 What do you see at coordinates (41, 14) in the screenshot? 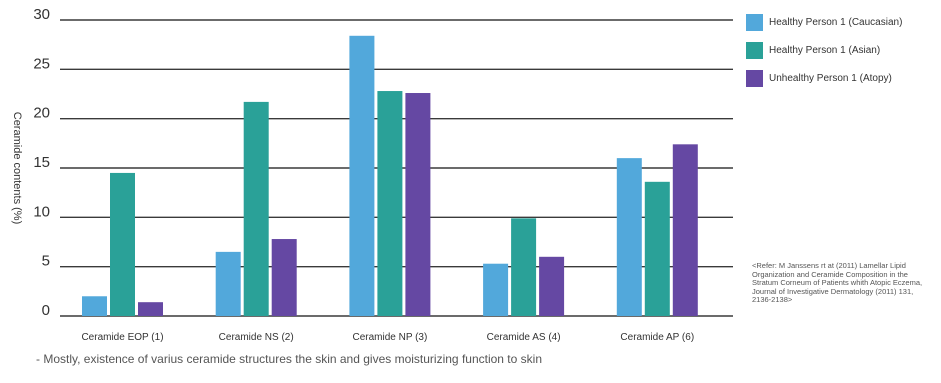
I see `y-tick-label: 30` at bounding box center [41, 14].